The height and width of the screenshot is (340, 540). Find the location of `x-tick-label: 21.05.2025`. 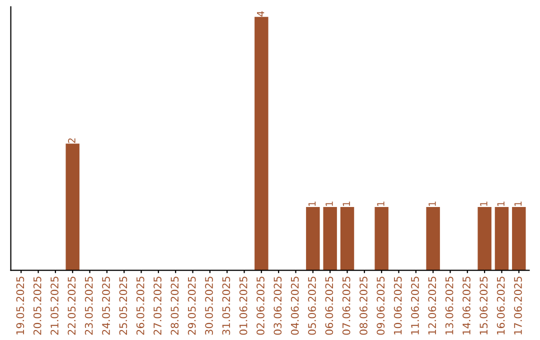

x-tick-label: 21.05.2025 is located at coordinates (54, 305).